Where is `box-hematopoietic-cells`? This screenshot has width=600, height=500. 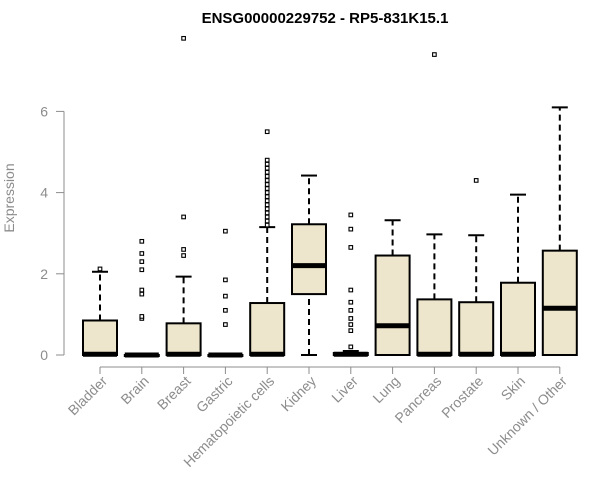 box-hematopoietic-cells is located at coordinates (267, 243).